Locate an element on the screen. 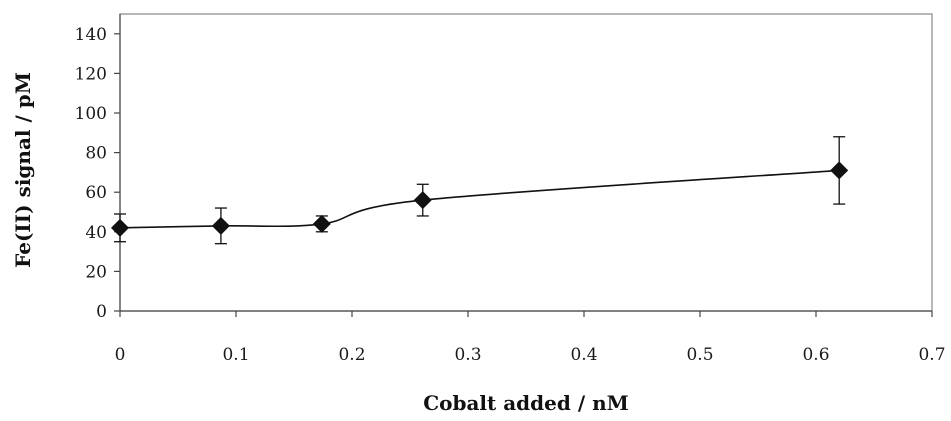  y-tick-label: 40 is located at coordinates (96, 233).